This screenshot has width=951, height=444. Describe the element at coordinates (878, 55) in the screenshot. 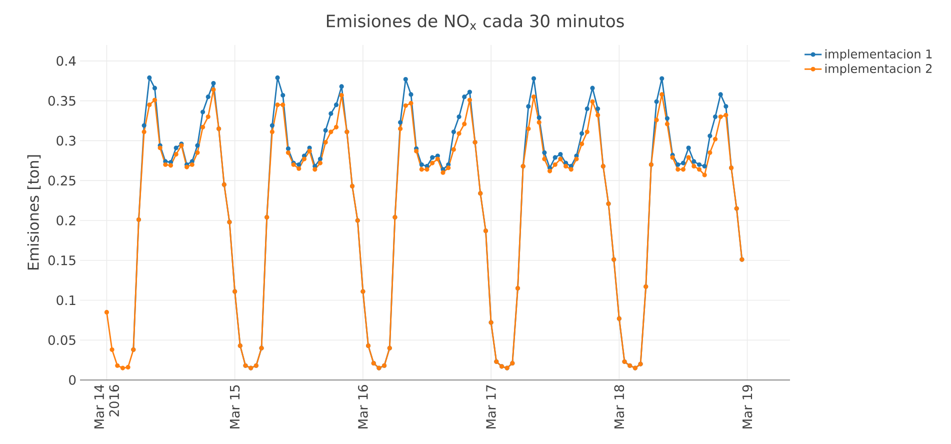

I see `legend-label: implementacion 1` at that location.